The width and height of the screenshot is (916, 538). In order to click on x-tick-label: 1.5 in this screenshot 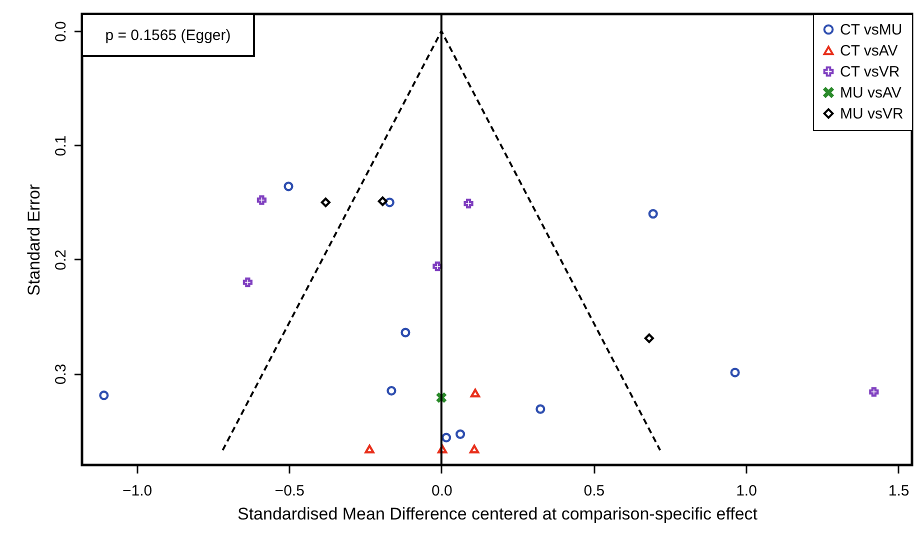, I will do `click(899, 491)`.